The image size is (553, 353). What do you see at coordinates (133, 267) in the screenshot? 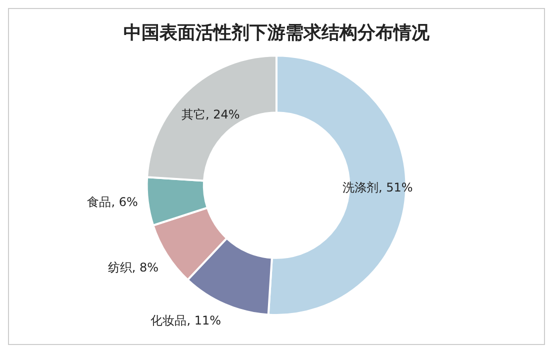
I see `slice-label: 纺织, 8%` at bounding box center [133, 267].